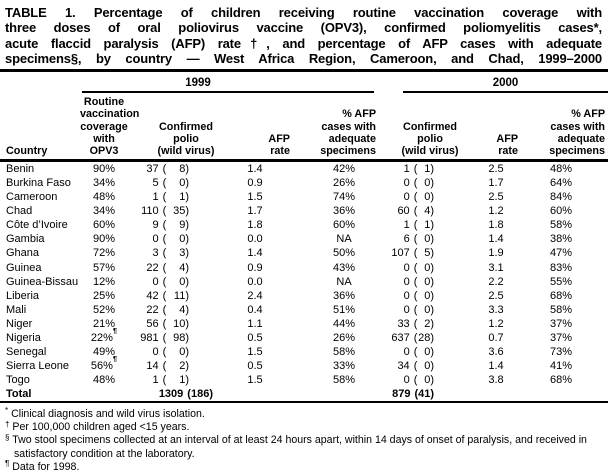 The image size is (608, 473). What do you see at coordinates (304, 380) in the screenshot?
I see `table-row: Togo 48% 11 1.5 58% 00 3.8 68%` at bounding box center [304, 380].